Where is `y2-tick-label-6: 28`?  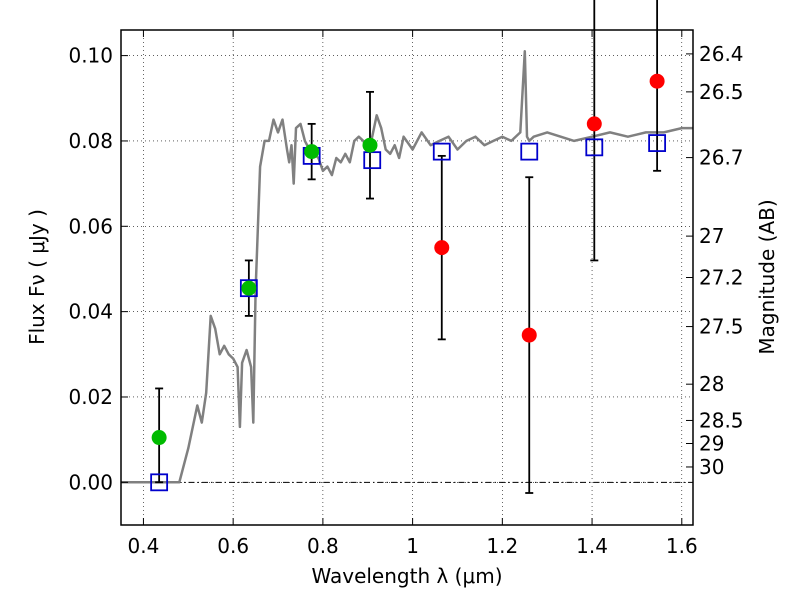 y2-tick-label-6: 28 is located at coordinates (711, 384).